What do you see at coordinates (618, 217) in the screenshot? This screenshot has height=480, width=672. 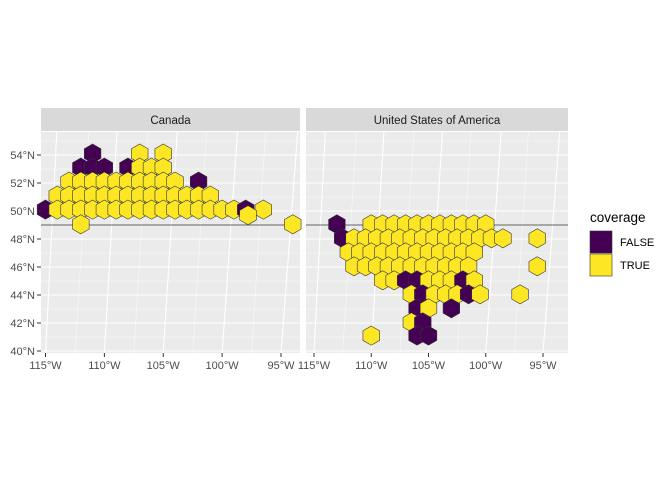 I see `legend-title: coverage` at bounding box center [618, 217].